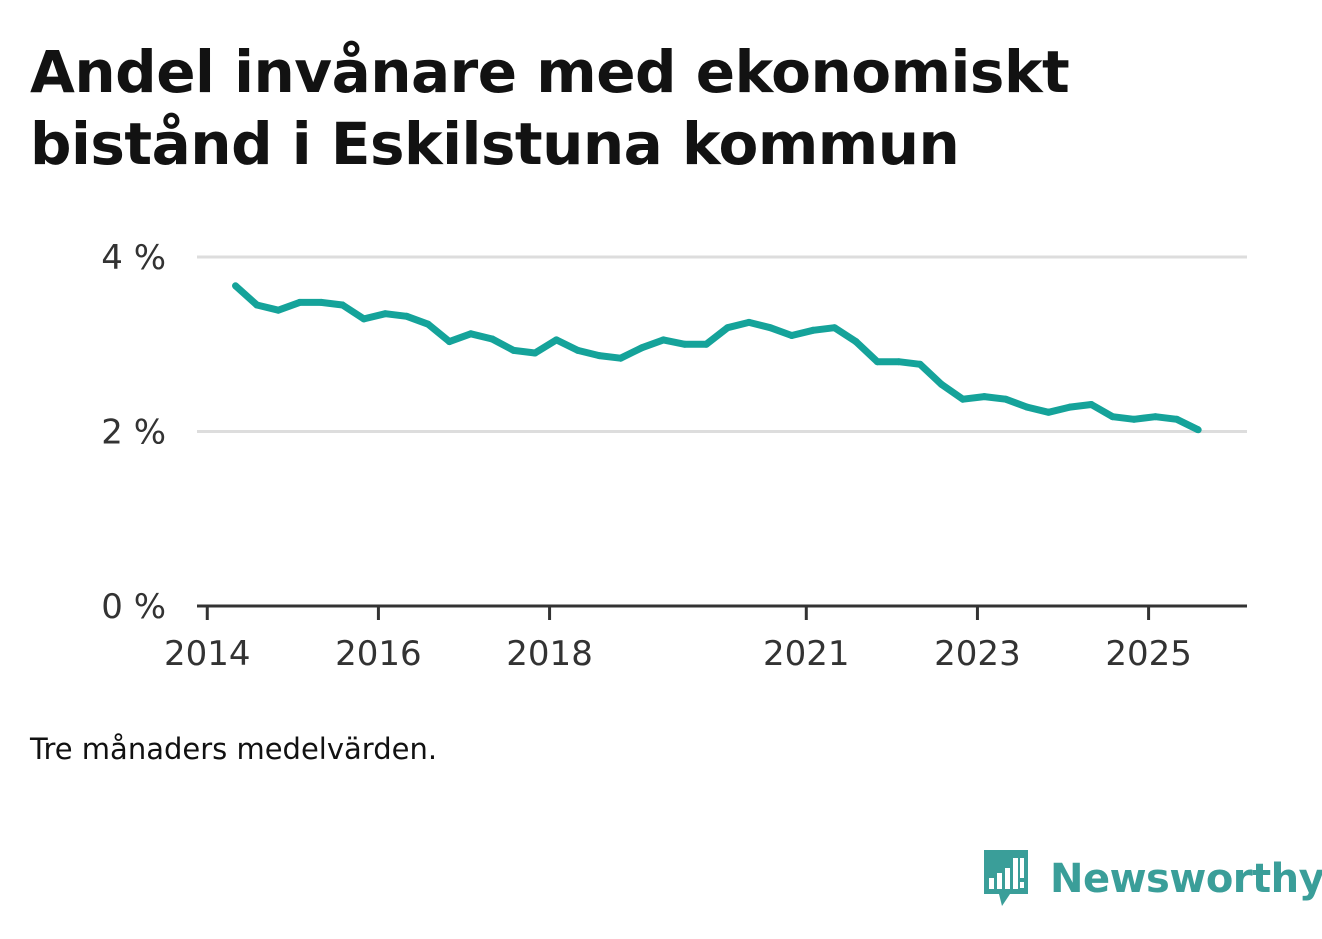 The height and width of the screenshot is (939, 1322). I want to click on x-tick-label: 2014, so click(207, 654).